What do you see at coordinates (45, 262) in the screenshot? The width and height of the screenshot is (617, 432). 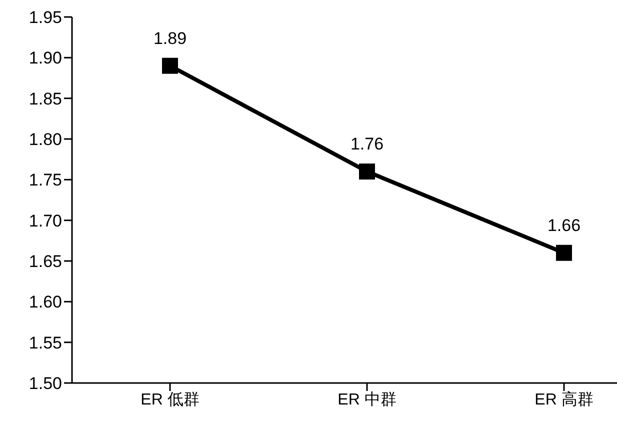 I see `y-tick-label: 1.65` at bounding box center [45, 262].